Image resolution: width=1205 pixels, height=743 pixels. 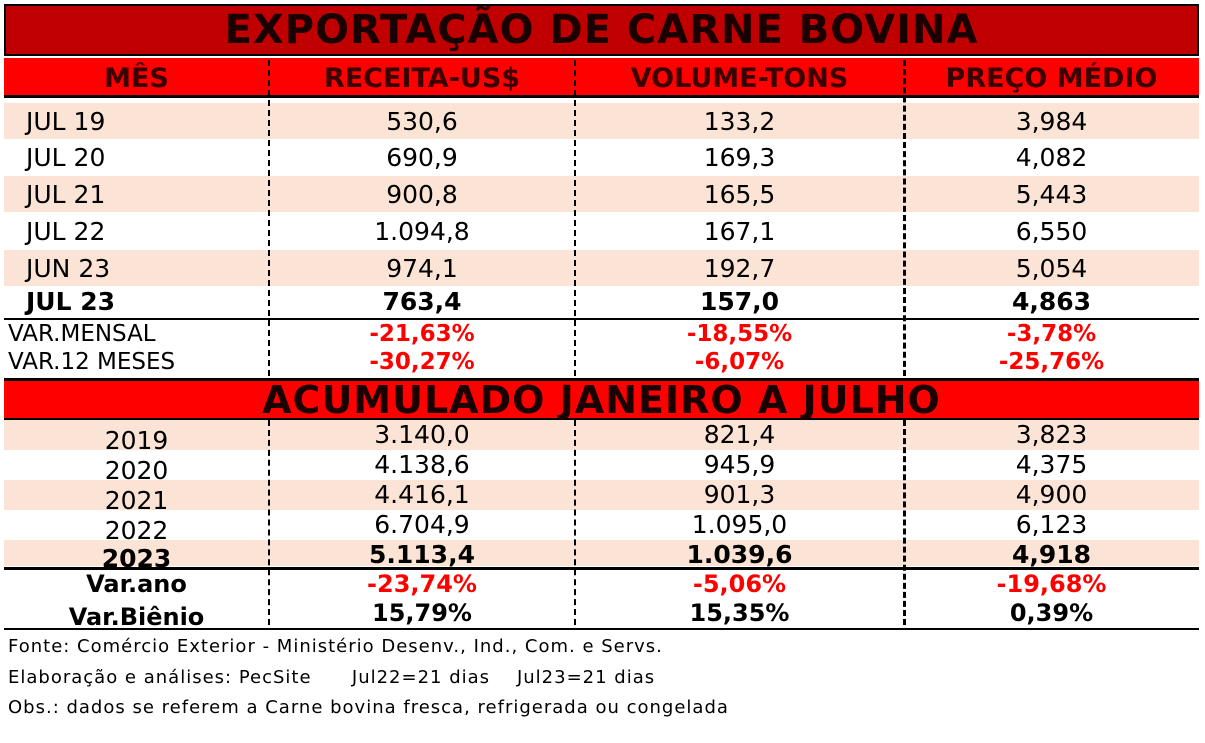 I want to click on var-bienio-volume: 15,35%, so click(x=739, y=613).